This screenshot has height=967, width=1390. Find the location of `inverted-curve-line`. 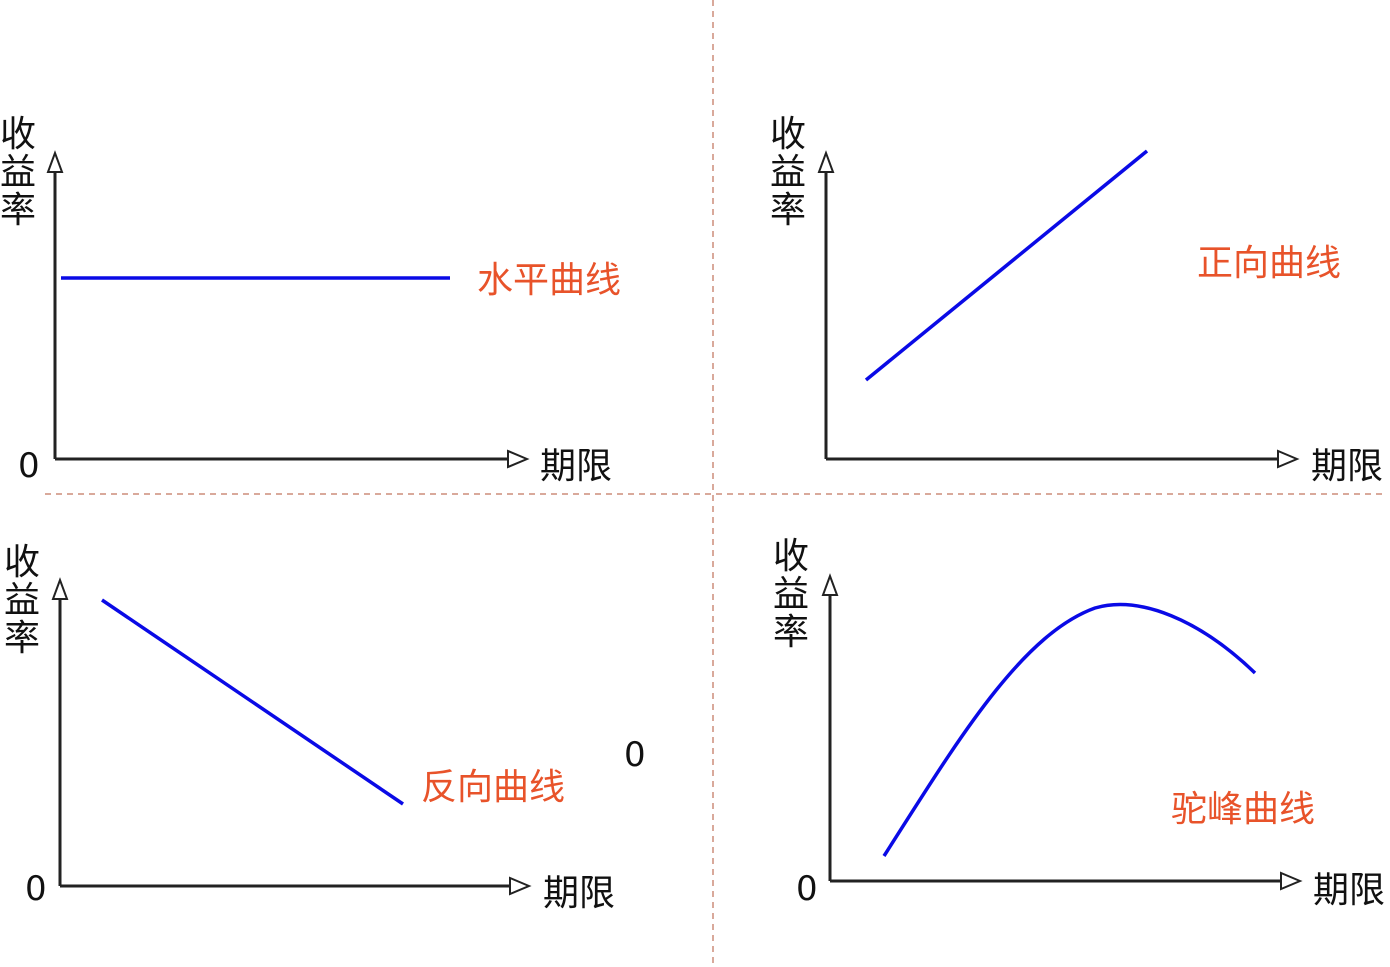

inverted-curve-line is located at coordinates (252, 702).